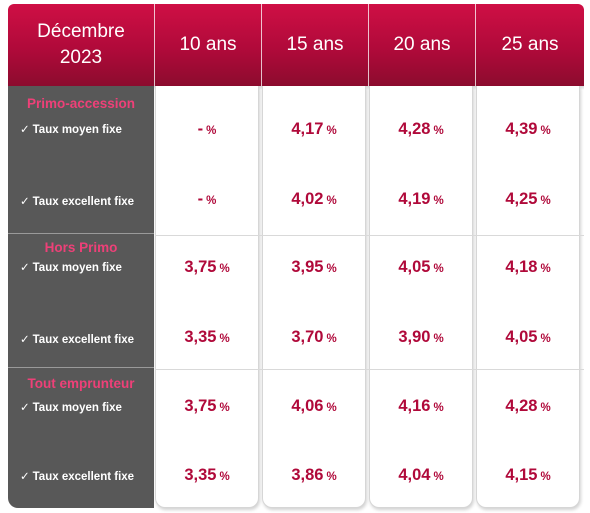 The height and width of the screenshot is (513, 590). What do you see at coordinates (528, 129) in the screenshot?
I see `rate-cell: 4,39%` at bounding box center [528, 129].